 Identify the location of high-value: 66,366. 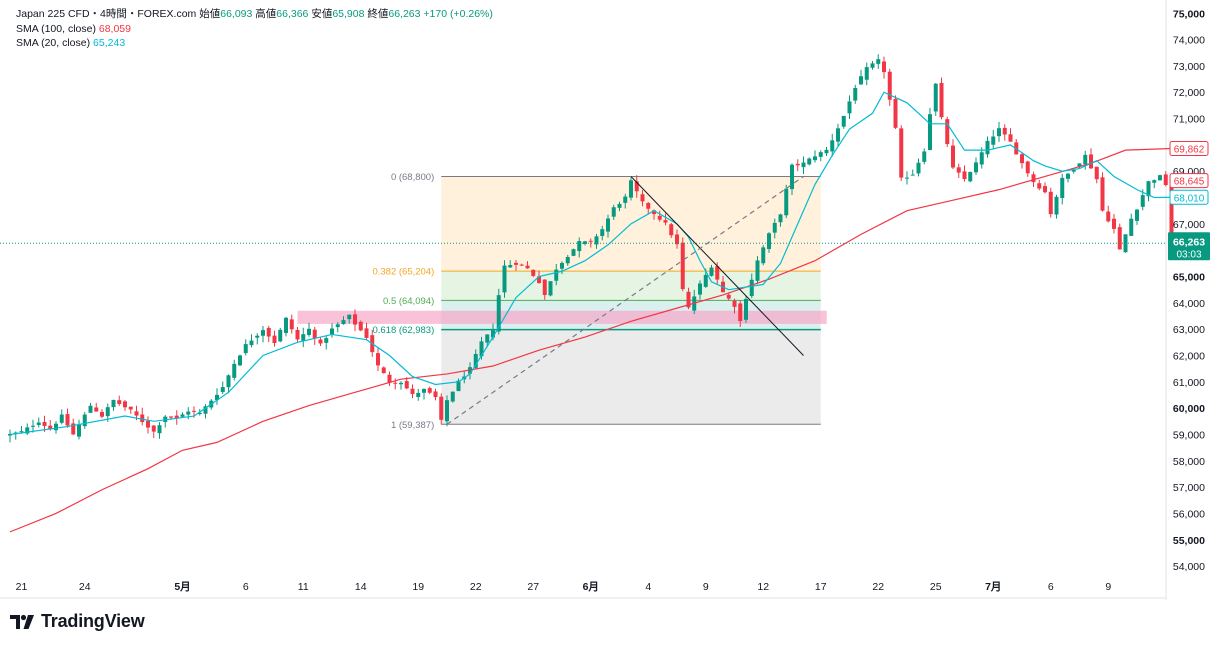
(292, 14).